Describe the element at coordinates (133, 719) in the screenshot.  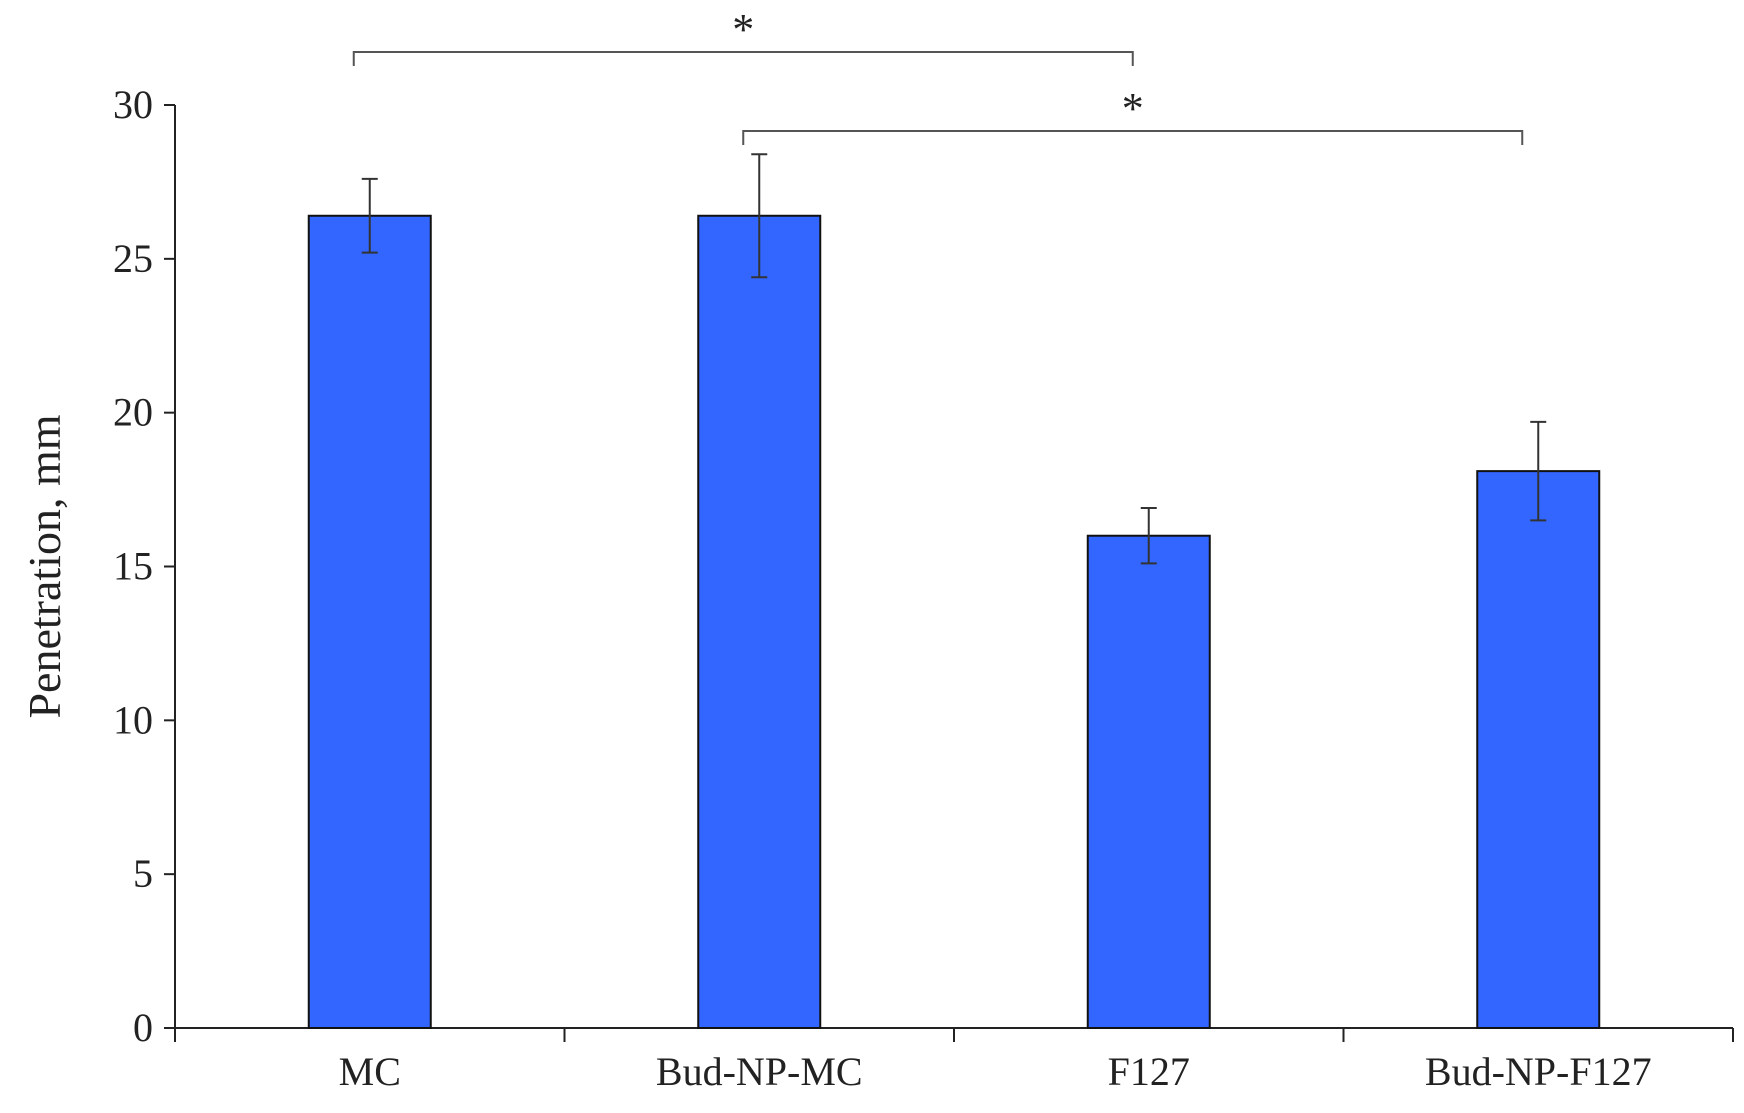
I see `y-tick-label: 10` at that location.